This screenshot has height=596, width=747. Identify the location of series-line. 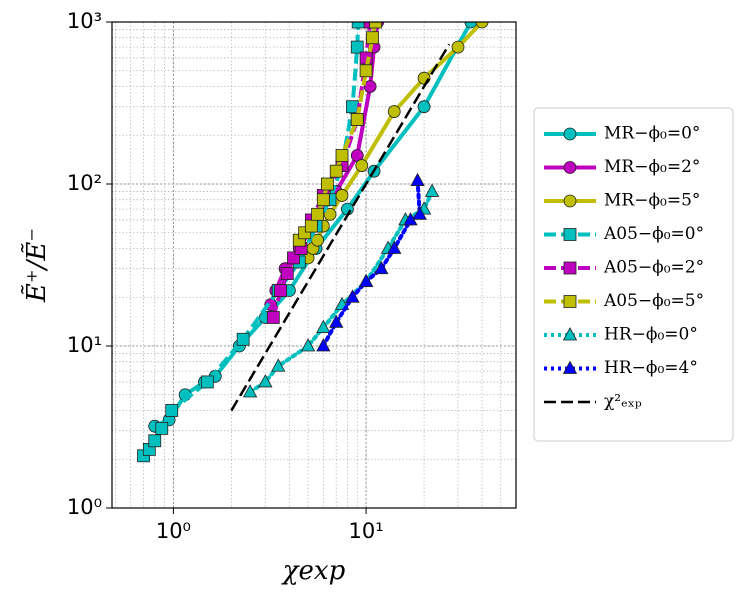
(395, 140).